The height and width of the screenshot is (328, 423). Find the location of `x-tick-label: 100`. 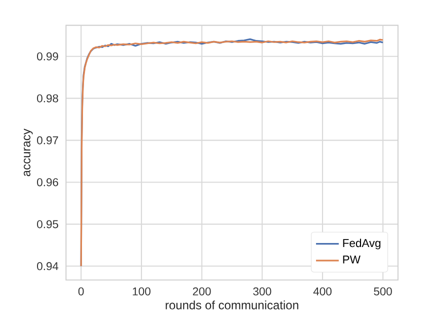

x-tick-label: 100 is located at coordinates (141, 291).